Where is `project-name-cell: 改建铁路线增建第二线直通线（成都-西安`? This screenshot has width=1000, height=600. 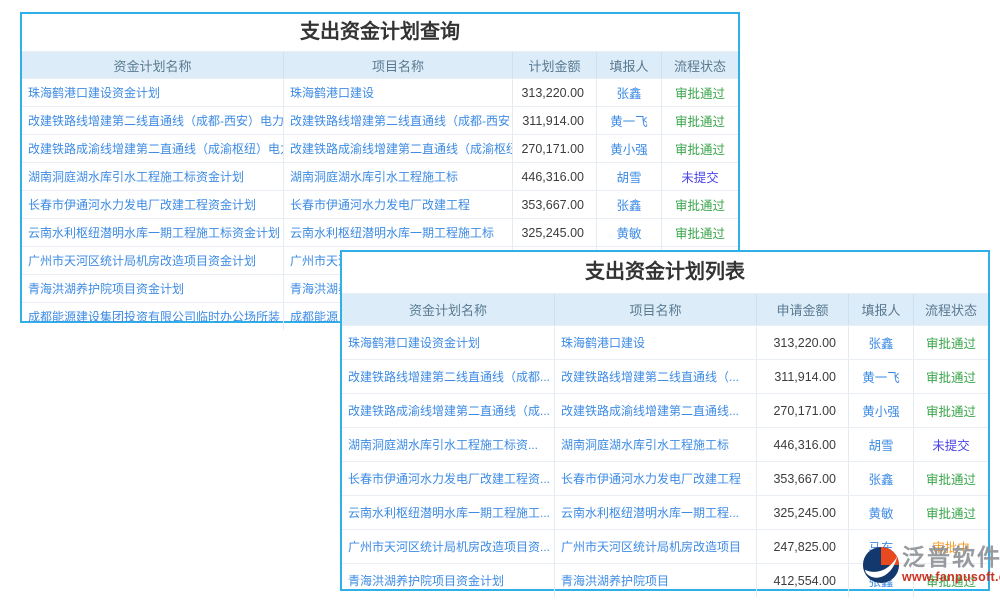 project-name-cell: 改建铁路线增建第二线直通线（成都-西安 is located at coordinates (398, 120).